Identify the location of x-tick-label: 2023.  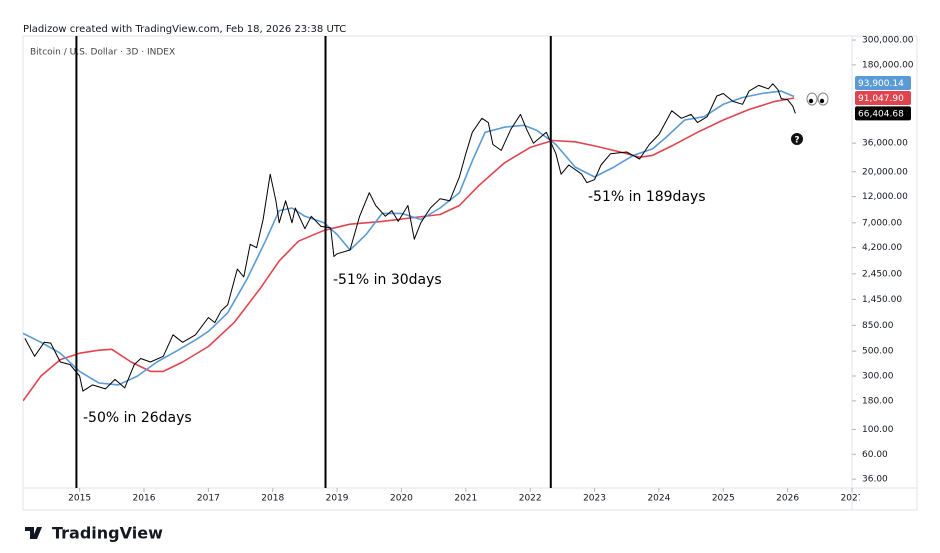
(594, 499).